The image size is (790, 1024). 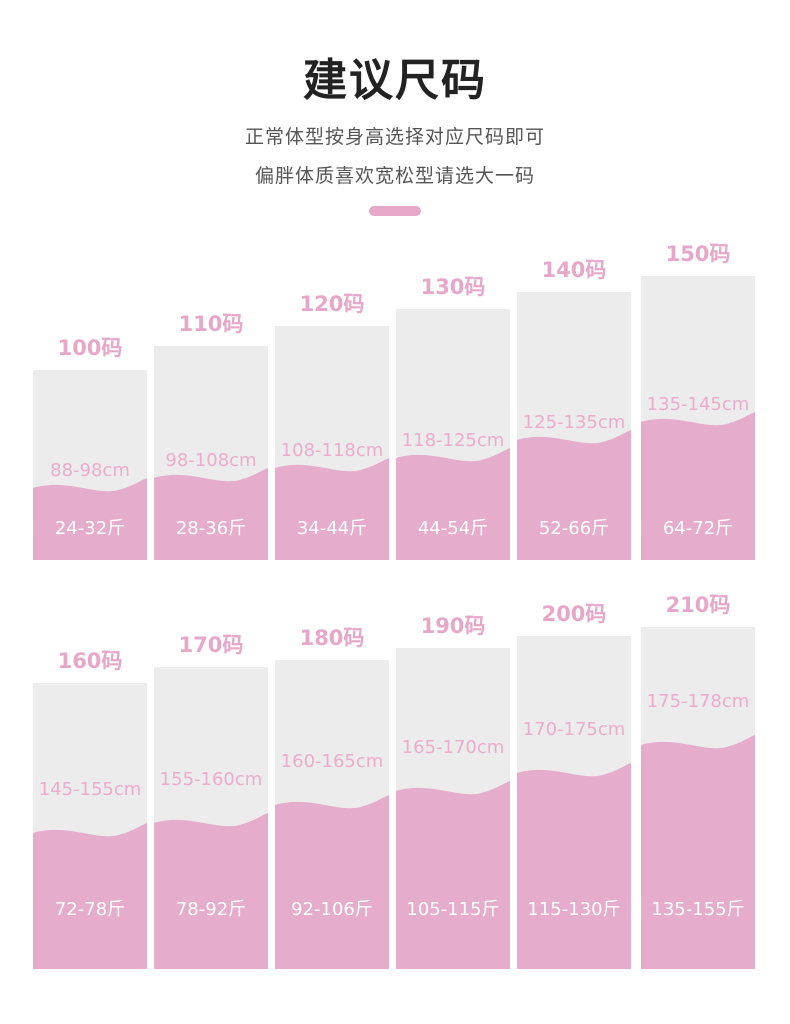 I want to click on size-card: 135-145cm 64-72斤, so click(x=698, y=418).